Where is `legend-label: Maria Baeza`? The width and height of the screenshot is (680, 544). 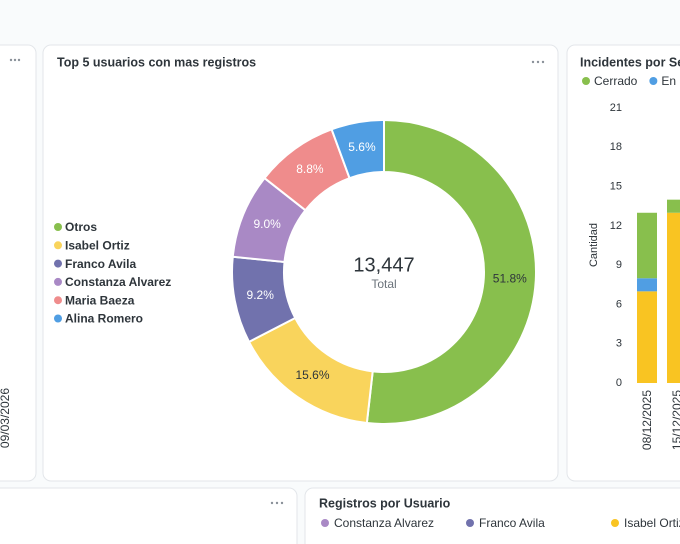
legend-label: Maria Baeza is located at coordinates (100, 300).